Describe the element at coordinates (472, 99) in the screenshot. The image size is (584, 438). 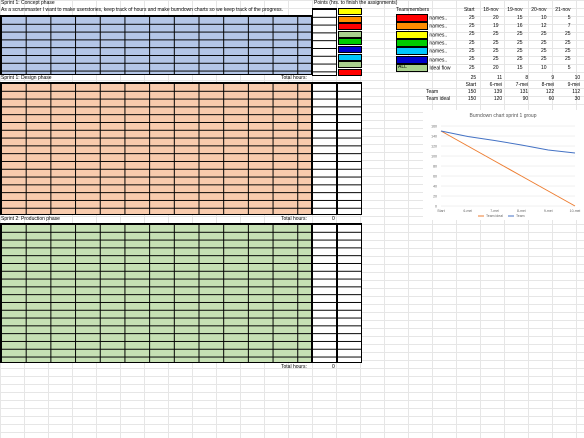
I see `summary-cell: 150` at that location.